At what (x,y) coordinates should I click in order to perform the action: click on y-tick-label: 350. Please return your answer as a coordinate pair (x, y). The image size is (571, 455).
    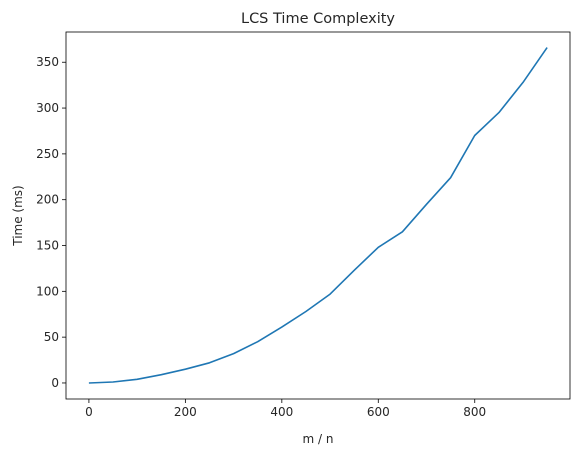
    Looking at the image, I should click on (47, 62).